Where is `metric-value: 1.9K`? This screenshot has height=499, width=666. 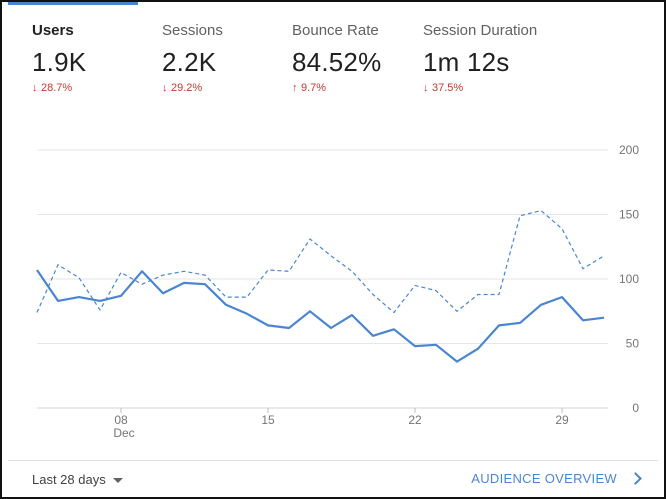 metric-value: 1.9K is located at coordinates (59, 62).